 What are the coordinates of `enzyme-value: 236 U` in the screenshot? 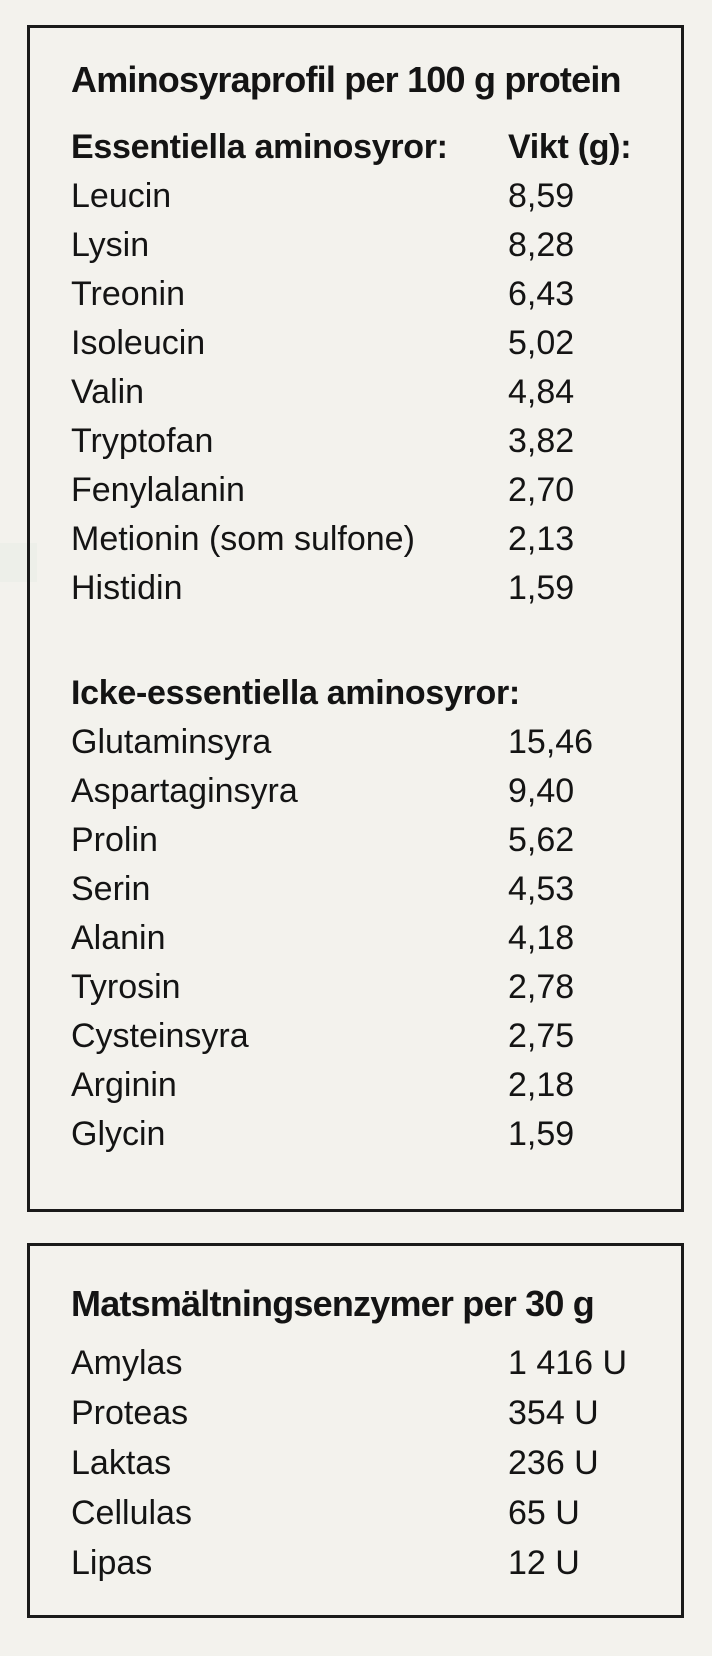 It's located at (553, 1463).